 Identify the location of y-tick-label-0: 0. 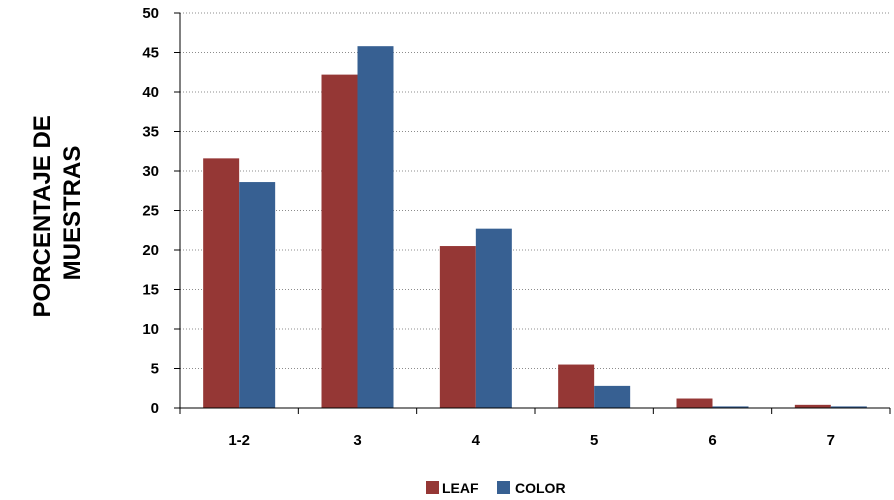
(155, 408).